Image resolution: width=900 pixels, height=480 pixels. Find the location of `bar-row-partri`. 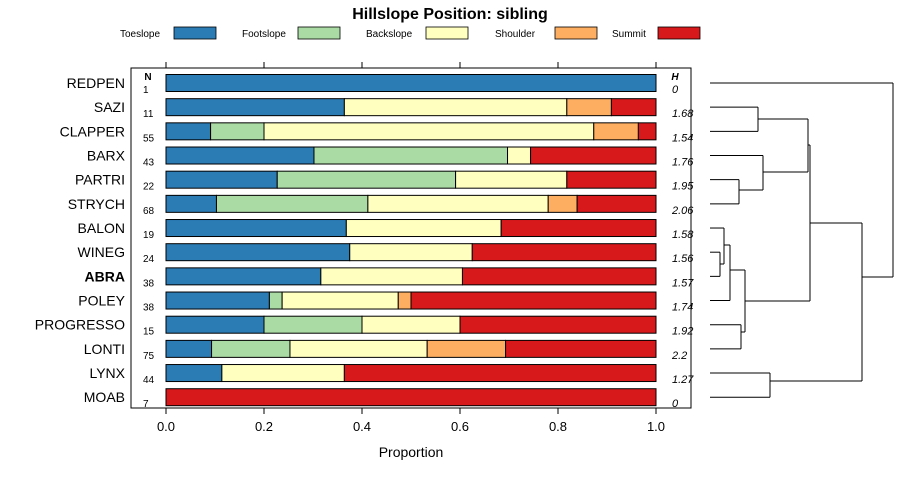

bar-row-partri is located at coordinates (411, 179).